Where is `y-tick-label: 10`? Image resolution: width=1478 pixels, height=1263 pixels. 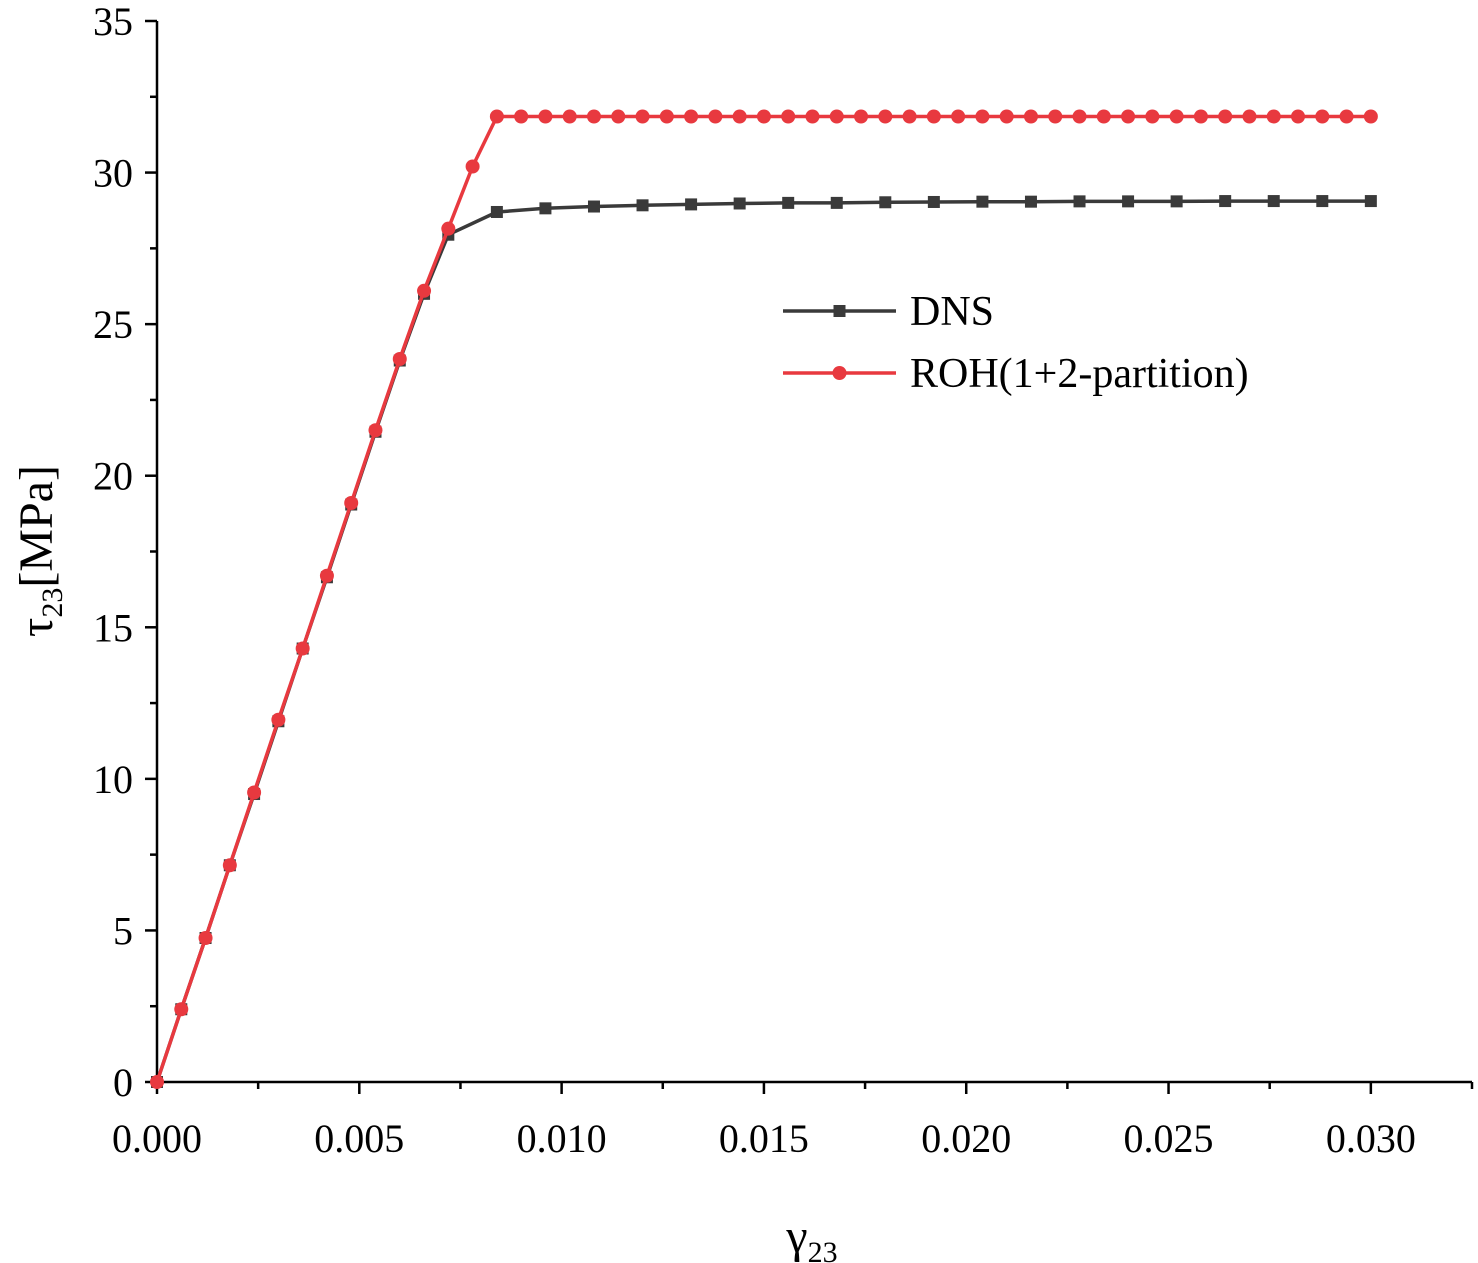
y-tick-label: 10 is located at coordinates (113, 779).